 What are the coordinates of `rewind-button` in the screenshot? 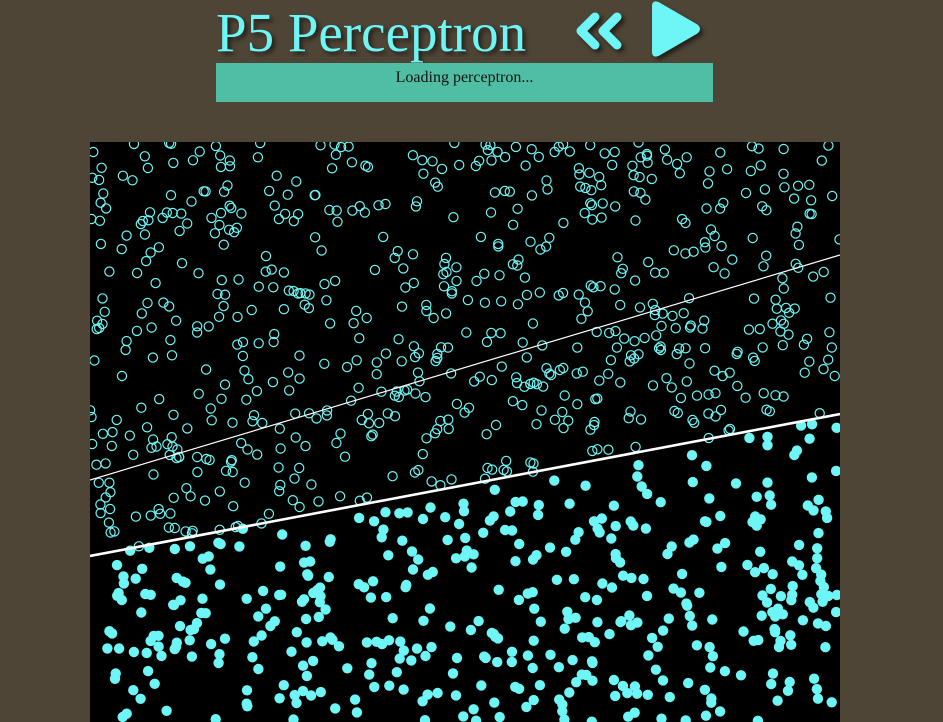 It's located at (599, 31).